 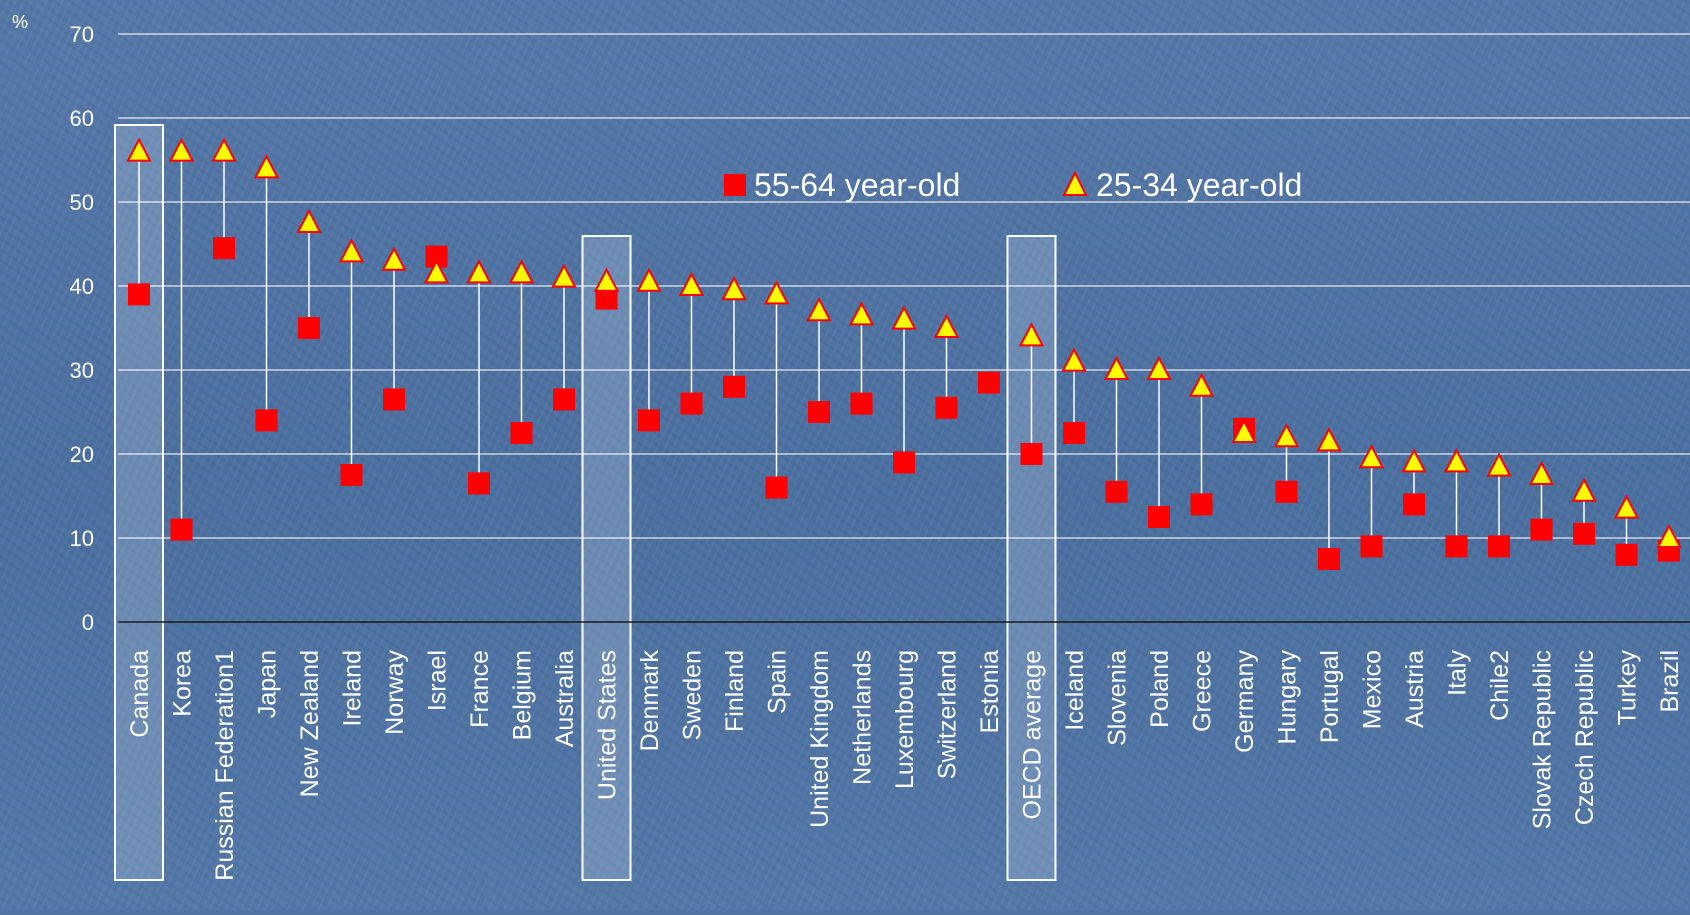 I want to click on x-tick-label-germany: Germany, so click(x=1245, y=701).